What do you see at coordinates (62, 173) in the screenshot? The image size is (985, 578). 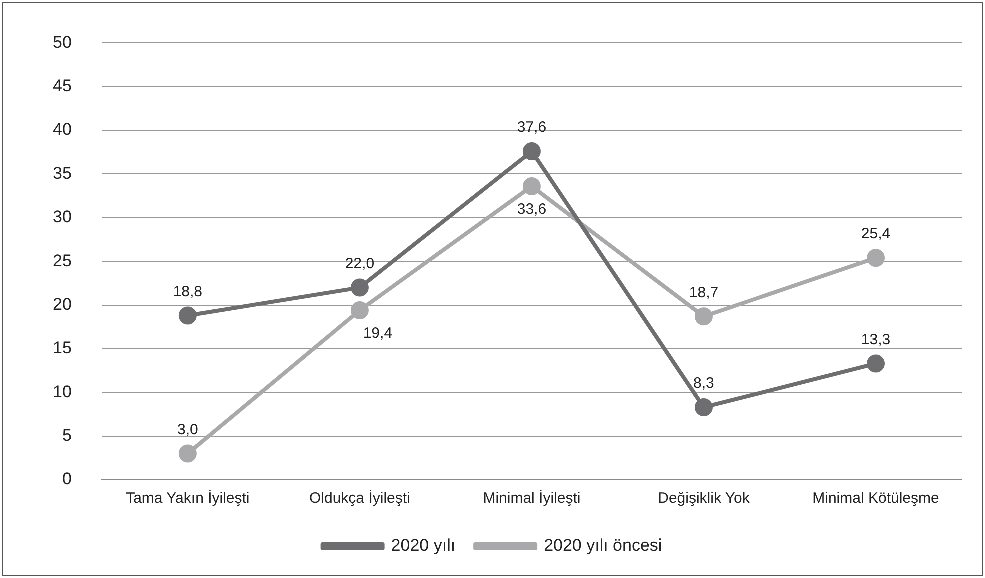 I see `y-tick-label: 35` at bounding box center [62, 173].